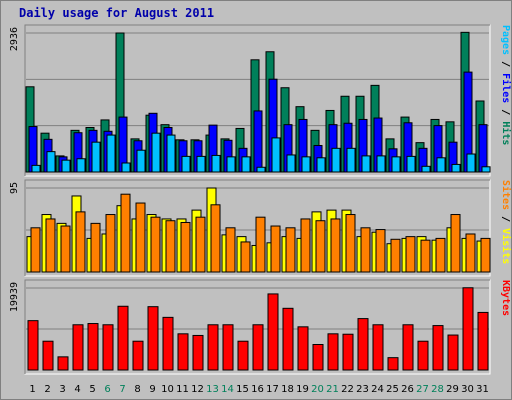  What do you see at coordinates (422, 389) in the screenshot?
I see `x-tick-label-day-27: 27` at bounding box center [422, 389].